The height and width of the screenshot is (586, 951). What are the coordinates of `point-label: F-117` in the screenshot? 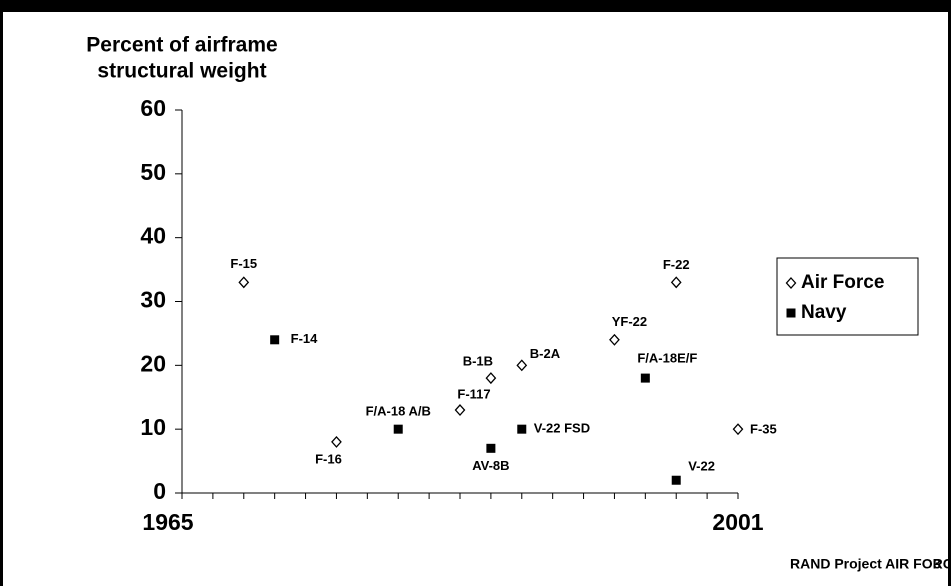 It's located at (473, 393).